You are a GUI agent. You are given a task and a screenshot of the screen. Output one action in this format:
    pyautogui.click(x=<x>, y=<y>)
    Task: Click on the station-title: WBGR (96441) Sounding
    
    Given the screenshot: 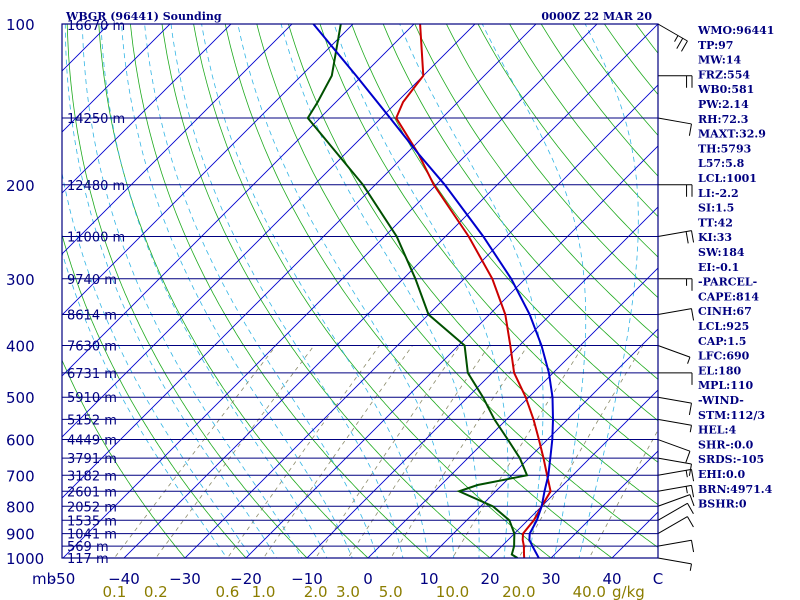 What is the action you would take?
    pyautogui.click(x=143, y=16)
    